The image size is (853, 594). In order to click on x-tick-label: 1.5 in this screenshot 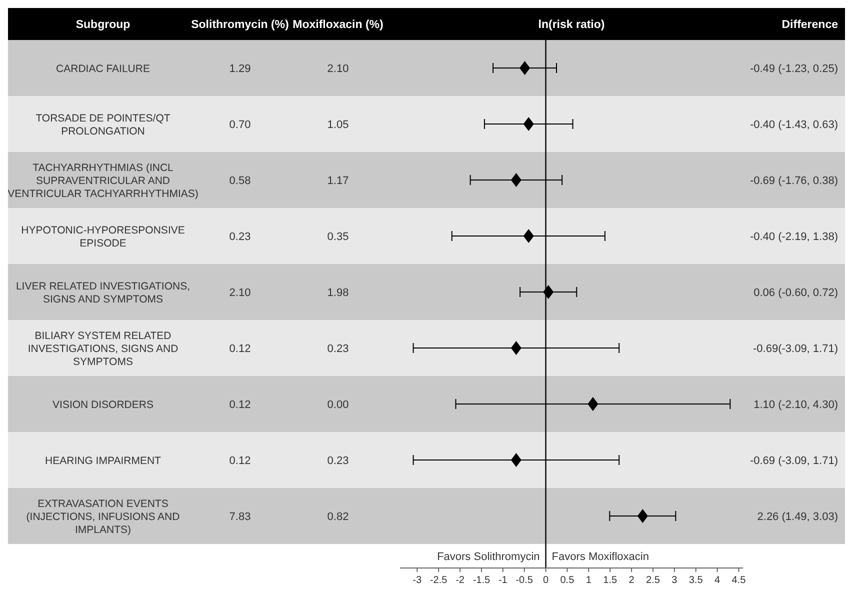, I will do `click(610, 580)`.